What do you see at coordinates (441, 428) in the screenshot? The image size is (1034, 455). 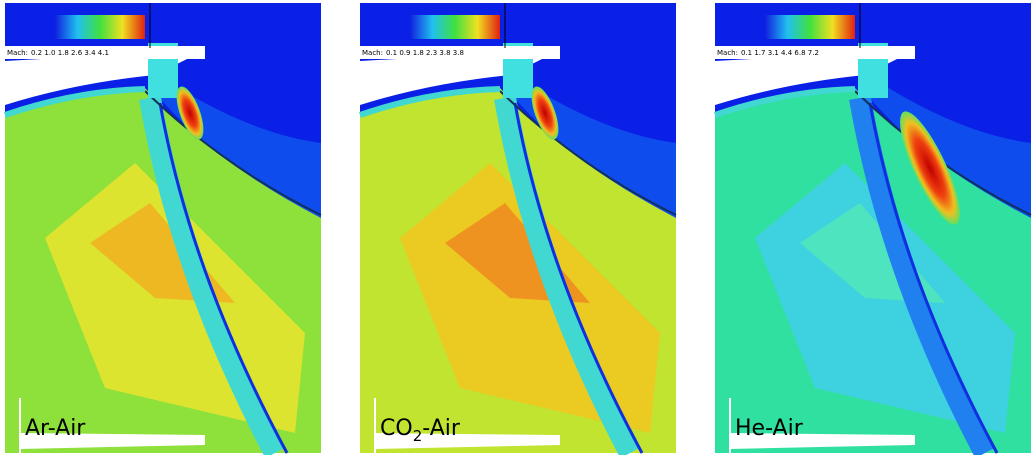 I see `label-rest: -Air` at bounding box center [441, 428].